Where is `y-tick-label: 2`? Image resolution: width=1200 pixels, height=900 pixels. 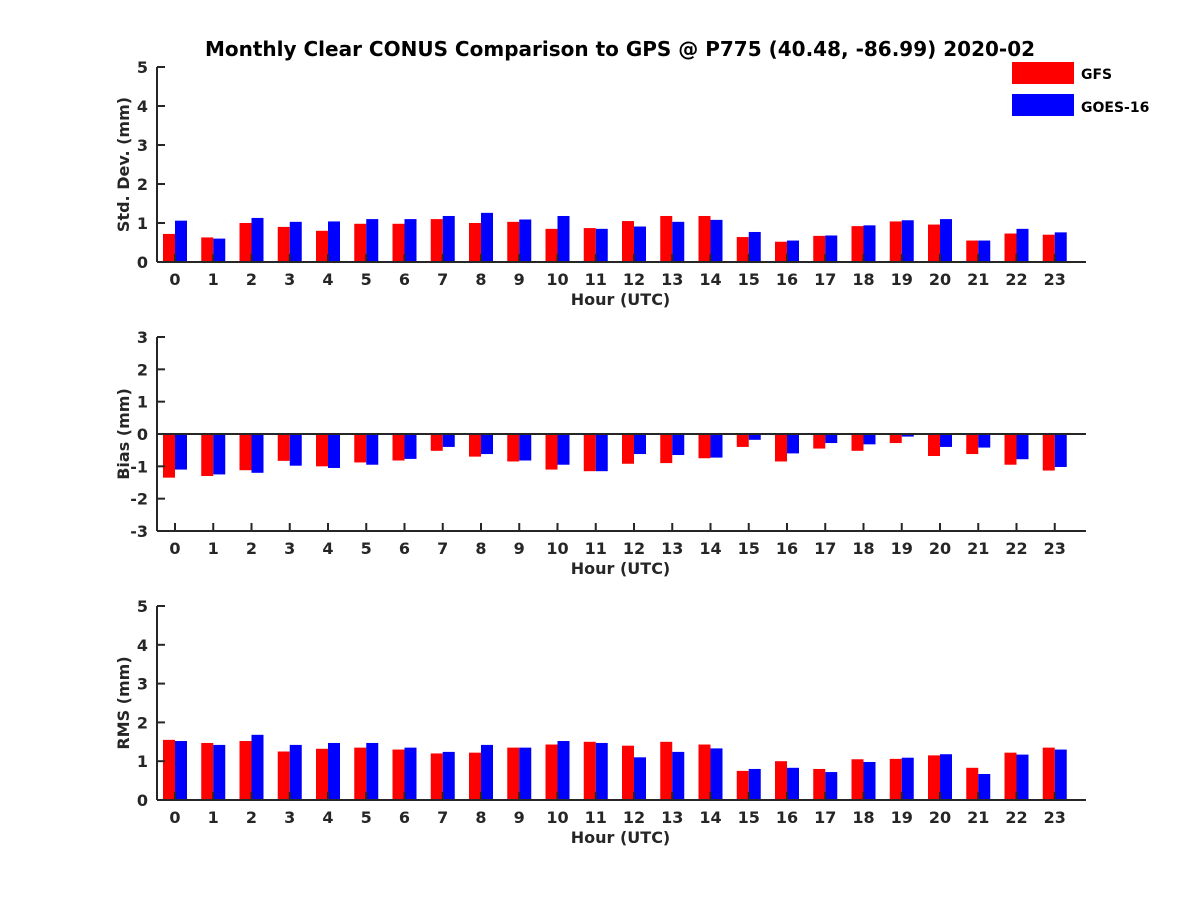 y-tick-label: 2 is located at coordinates (142, 722).